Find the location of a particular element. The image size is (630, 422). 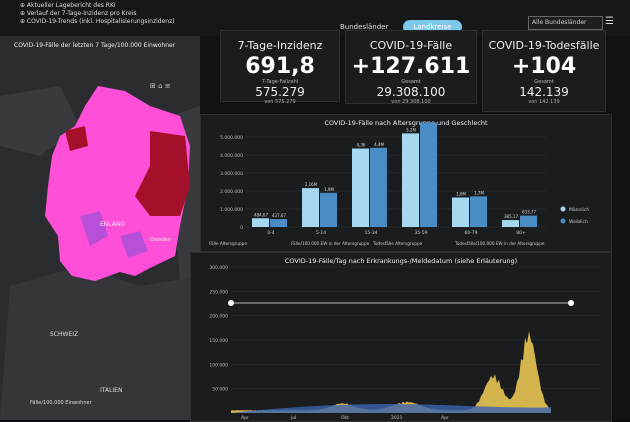

y-tick-label: 300.000 is located at coordinates (218, 268).